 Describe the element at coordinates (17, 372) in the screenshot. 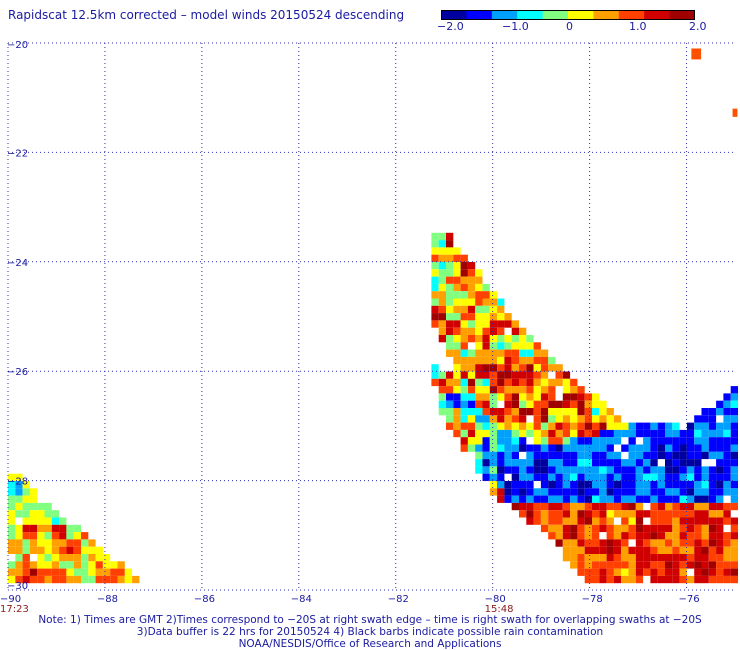

I see `lat-label: −26` at that location.